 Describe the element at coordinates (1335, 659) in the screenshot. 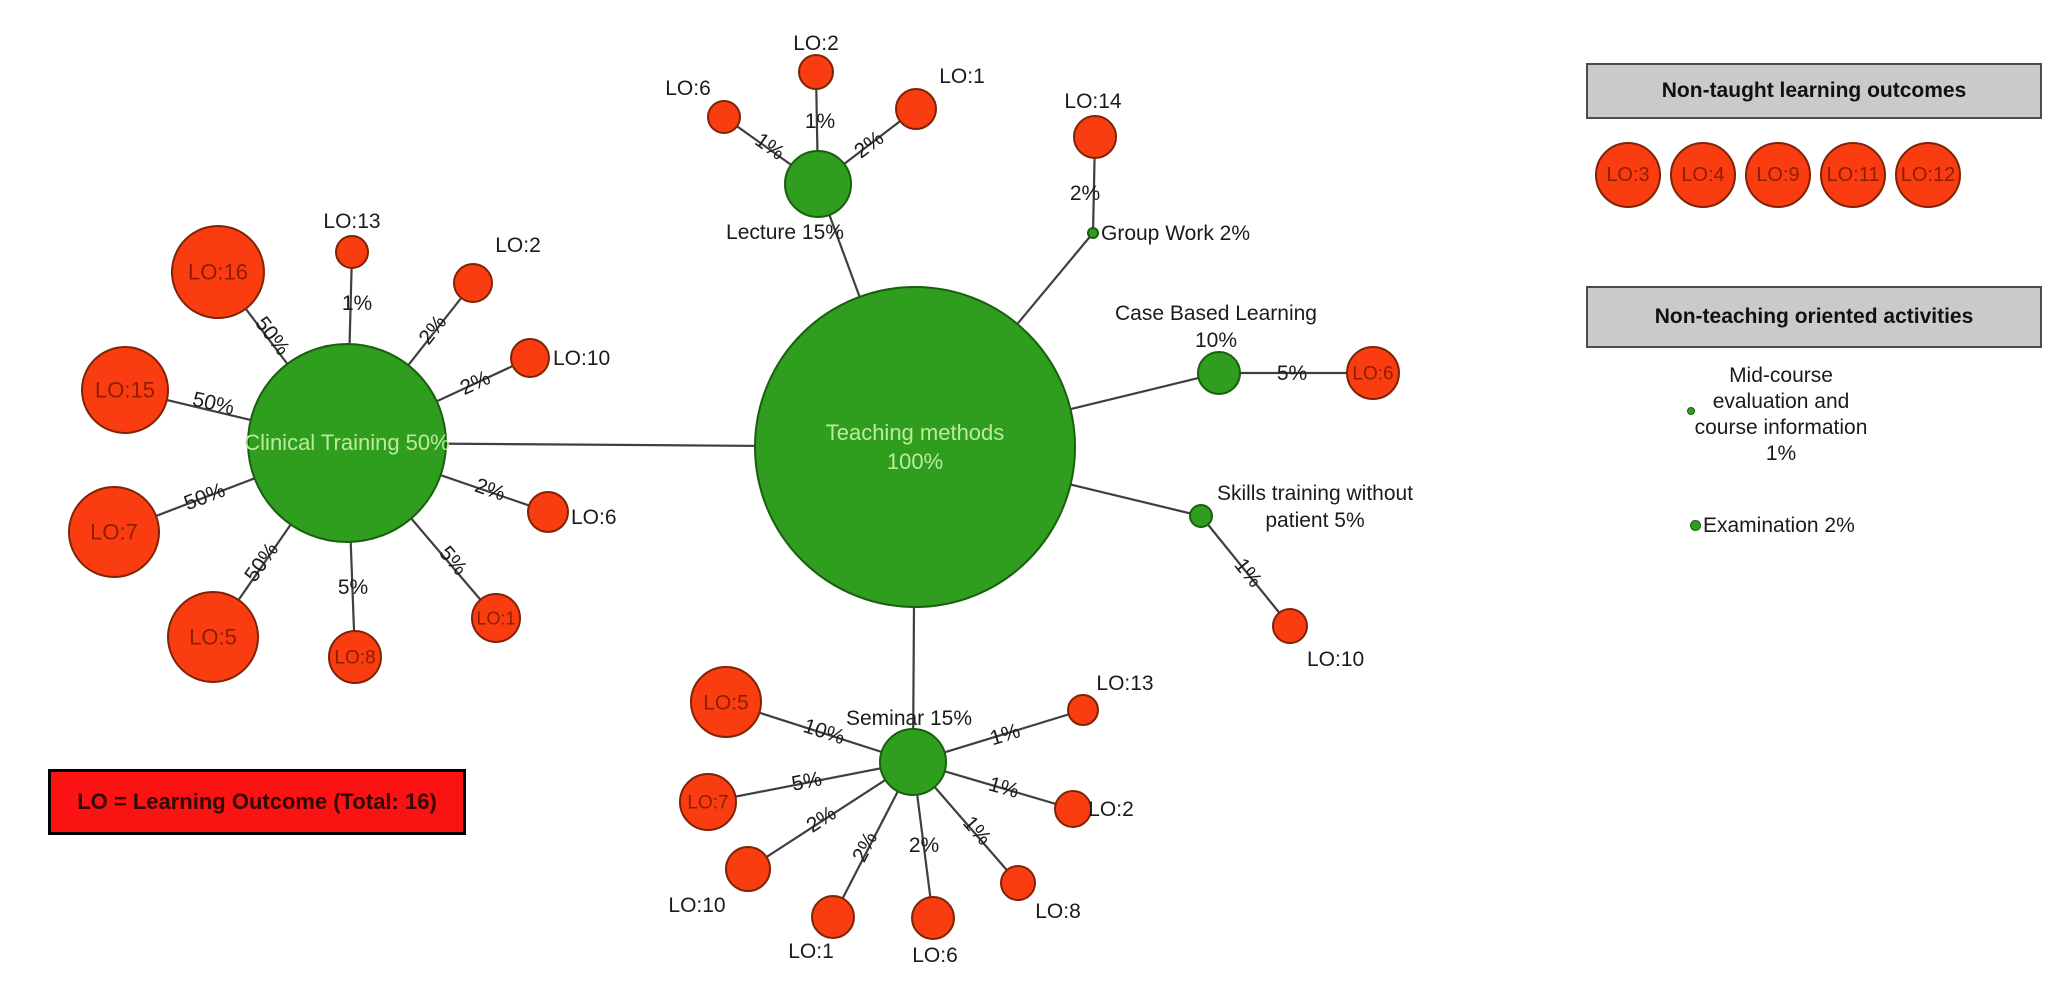

I see `node-skills-training-without-patient-outcome-0-label: LO:10` at that location.